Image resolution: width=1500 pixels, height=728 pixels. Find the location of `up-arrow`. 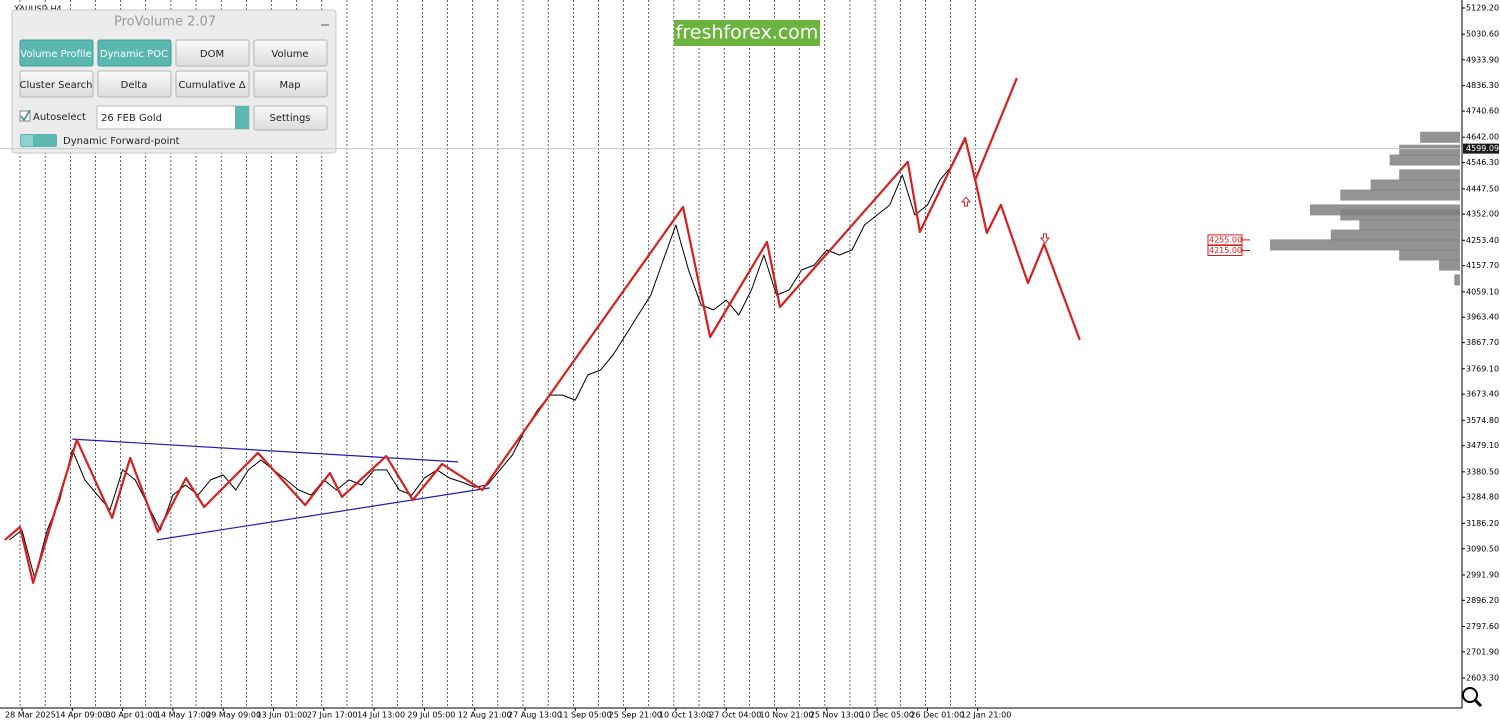

up-arrow is located at coordinates (966, 201).